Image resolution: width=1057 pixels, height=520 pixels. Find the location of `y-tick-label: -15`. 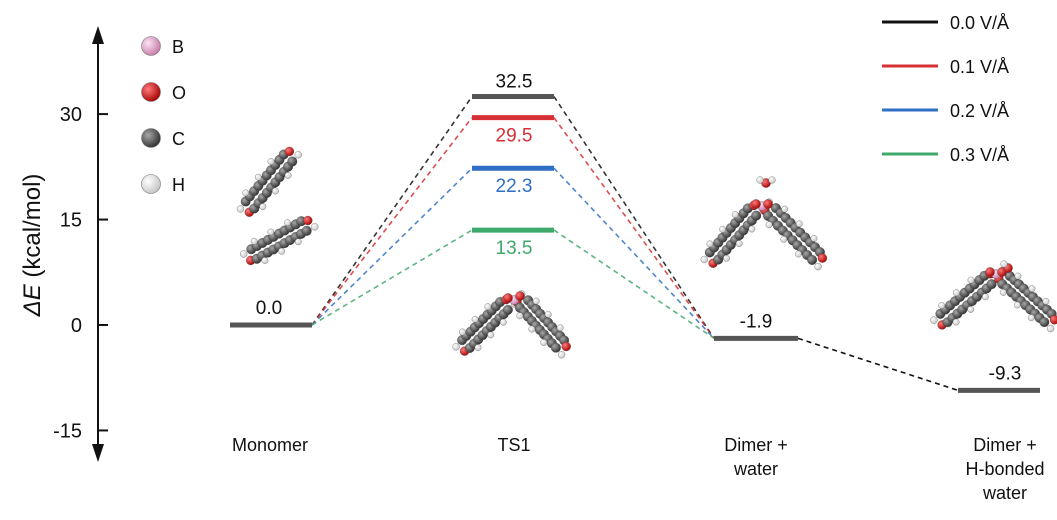

y-tick-label: -15 is located at coordinates (67, 431).